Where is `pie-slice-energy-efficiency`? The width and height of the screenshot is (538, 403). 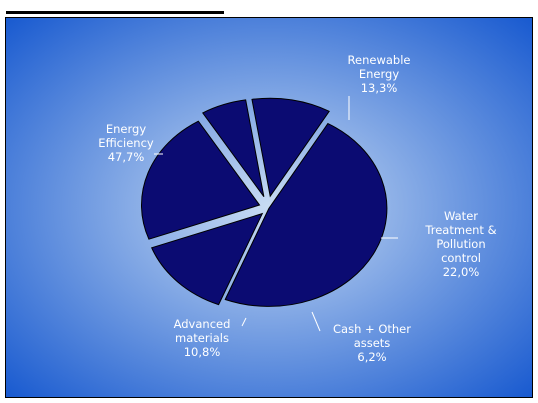
pie-slice-energy-efficiency is located at coordinates (306, 214).